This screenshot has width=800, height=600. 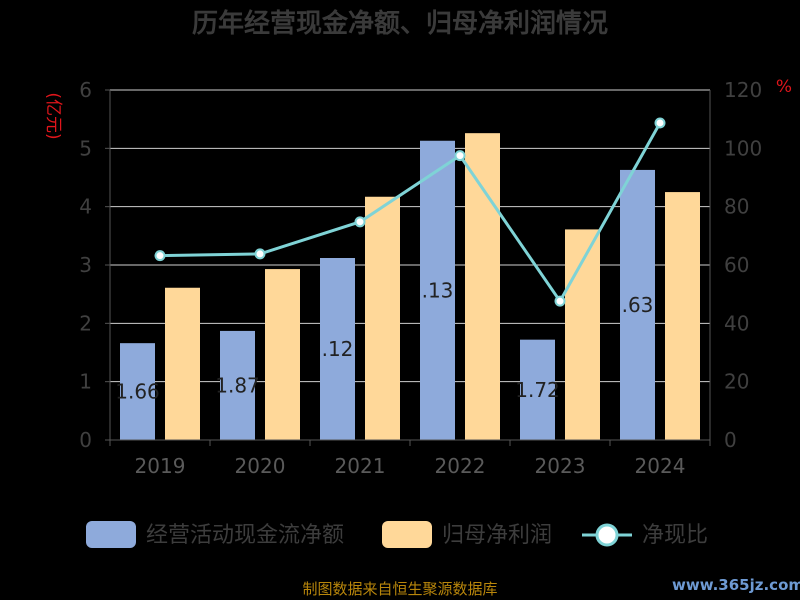 I want to click on watermark: www.365jz.com, so click(x=736, y=585).